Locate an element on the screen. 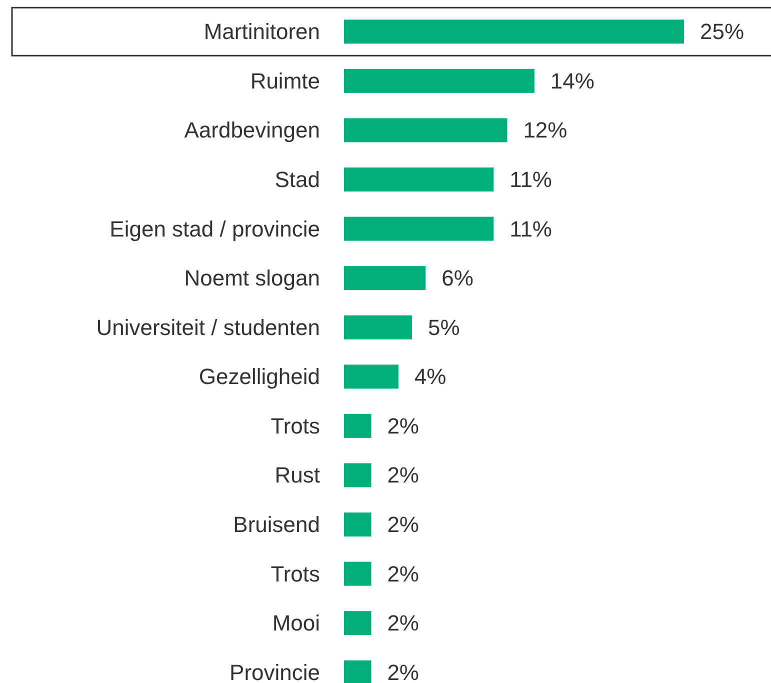 The width and height of the screenshot is (771, 683). data-label: 25% is located at coordinates (722, 31).